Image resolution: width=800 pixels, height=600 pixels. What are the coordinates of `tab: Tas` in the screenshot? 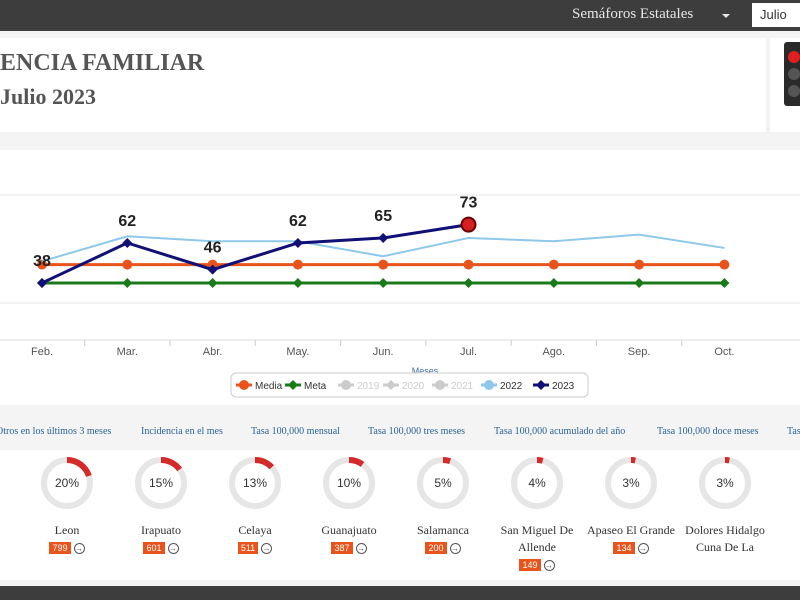 It's located at (793, 431).